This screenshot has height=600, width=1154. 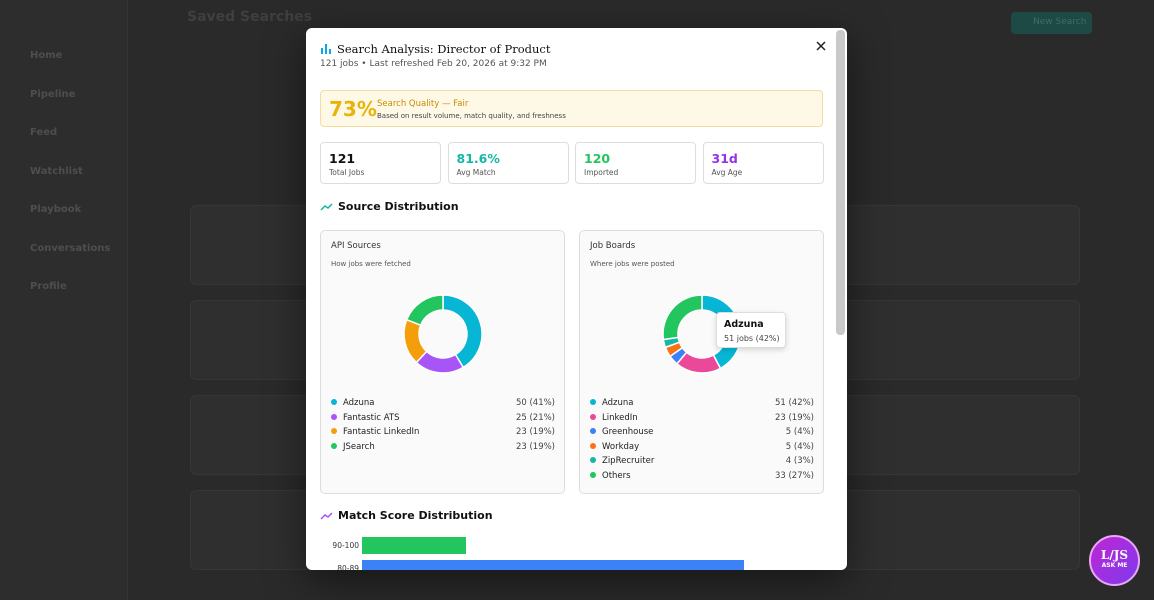 I want to click on nav-item: Feed, so click(x=44, y=132).